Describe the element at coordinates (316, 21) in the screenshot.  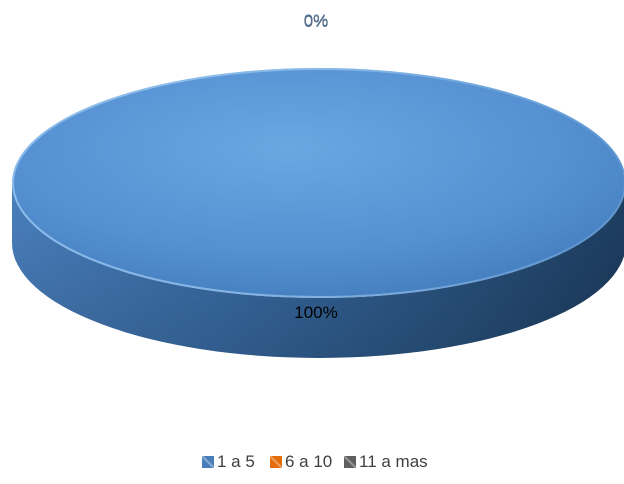
I see `data-label-11-a-mas: 0%` at that location.